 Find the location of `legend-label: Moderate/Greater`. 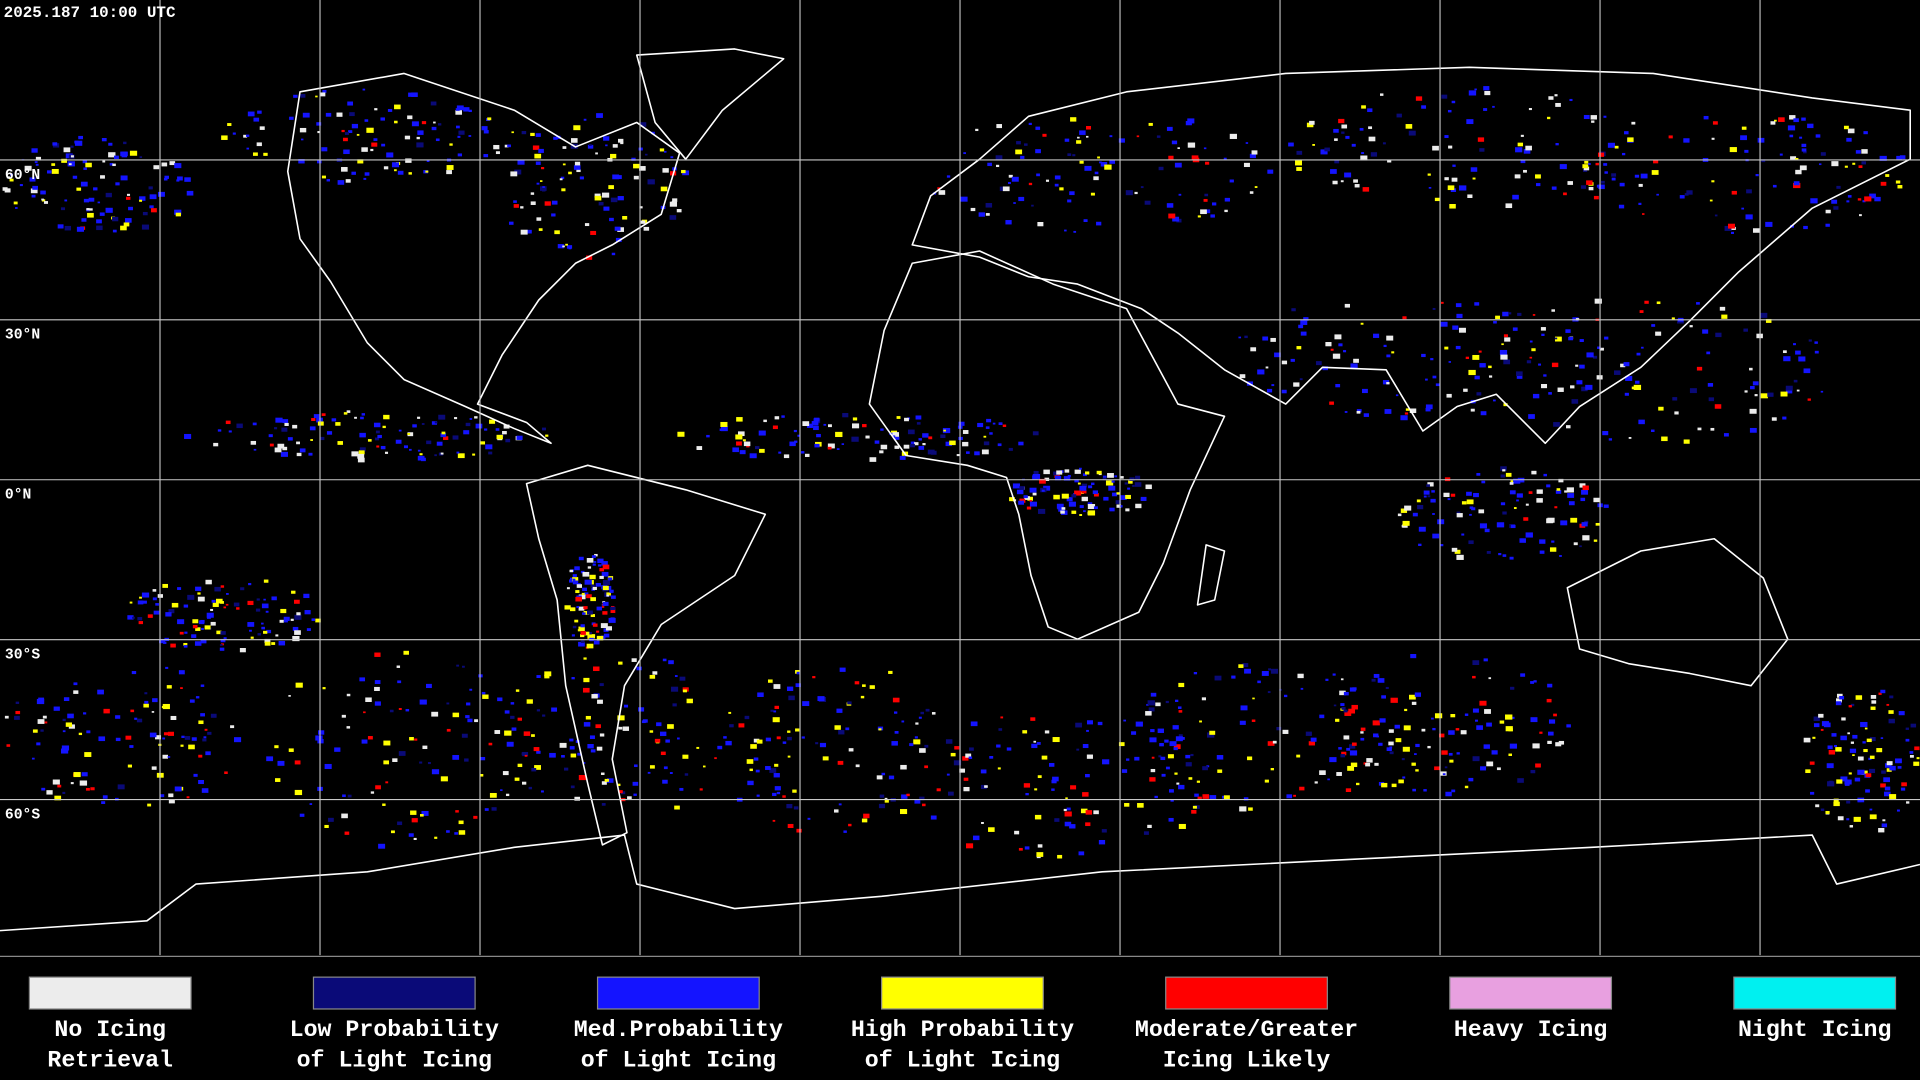

legend-label: Moderate/Greater is located at coordinates (1246, 1030).